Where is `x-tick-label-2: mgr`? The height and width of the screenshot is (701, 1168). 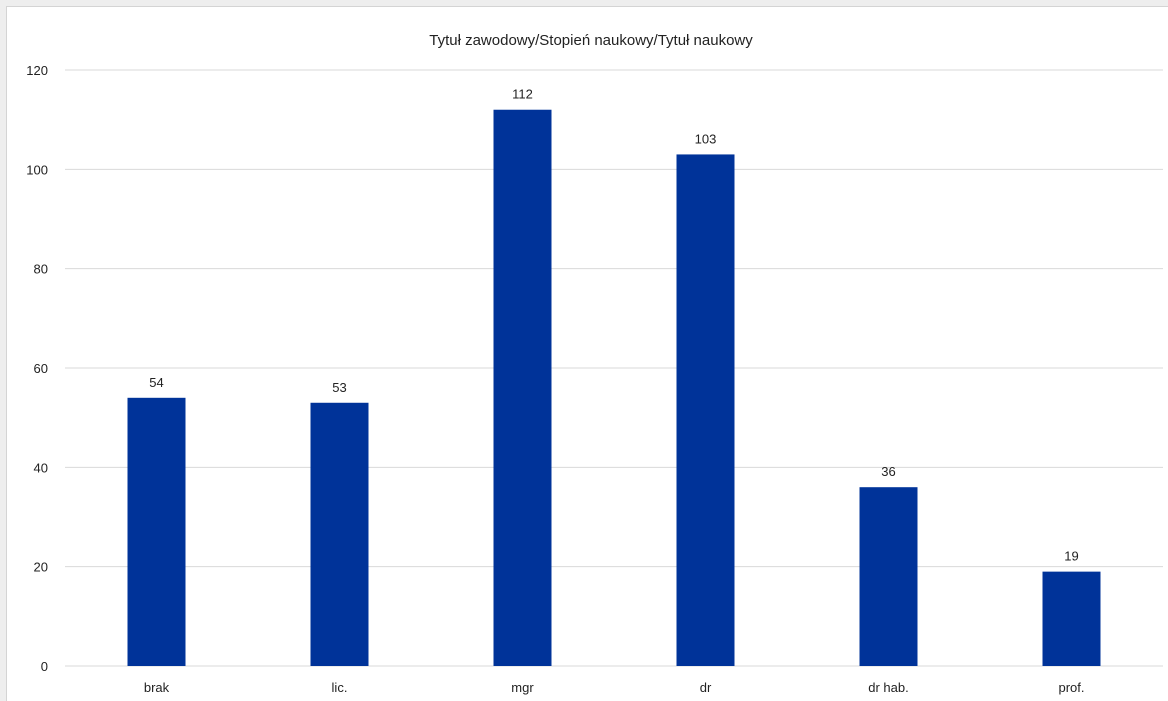 x-tick-label-2: mgr is located at coordinates (522, 687).